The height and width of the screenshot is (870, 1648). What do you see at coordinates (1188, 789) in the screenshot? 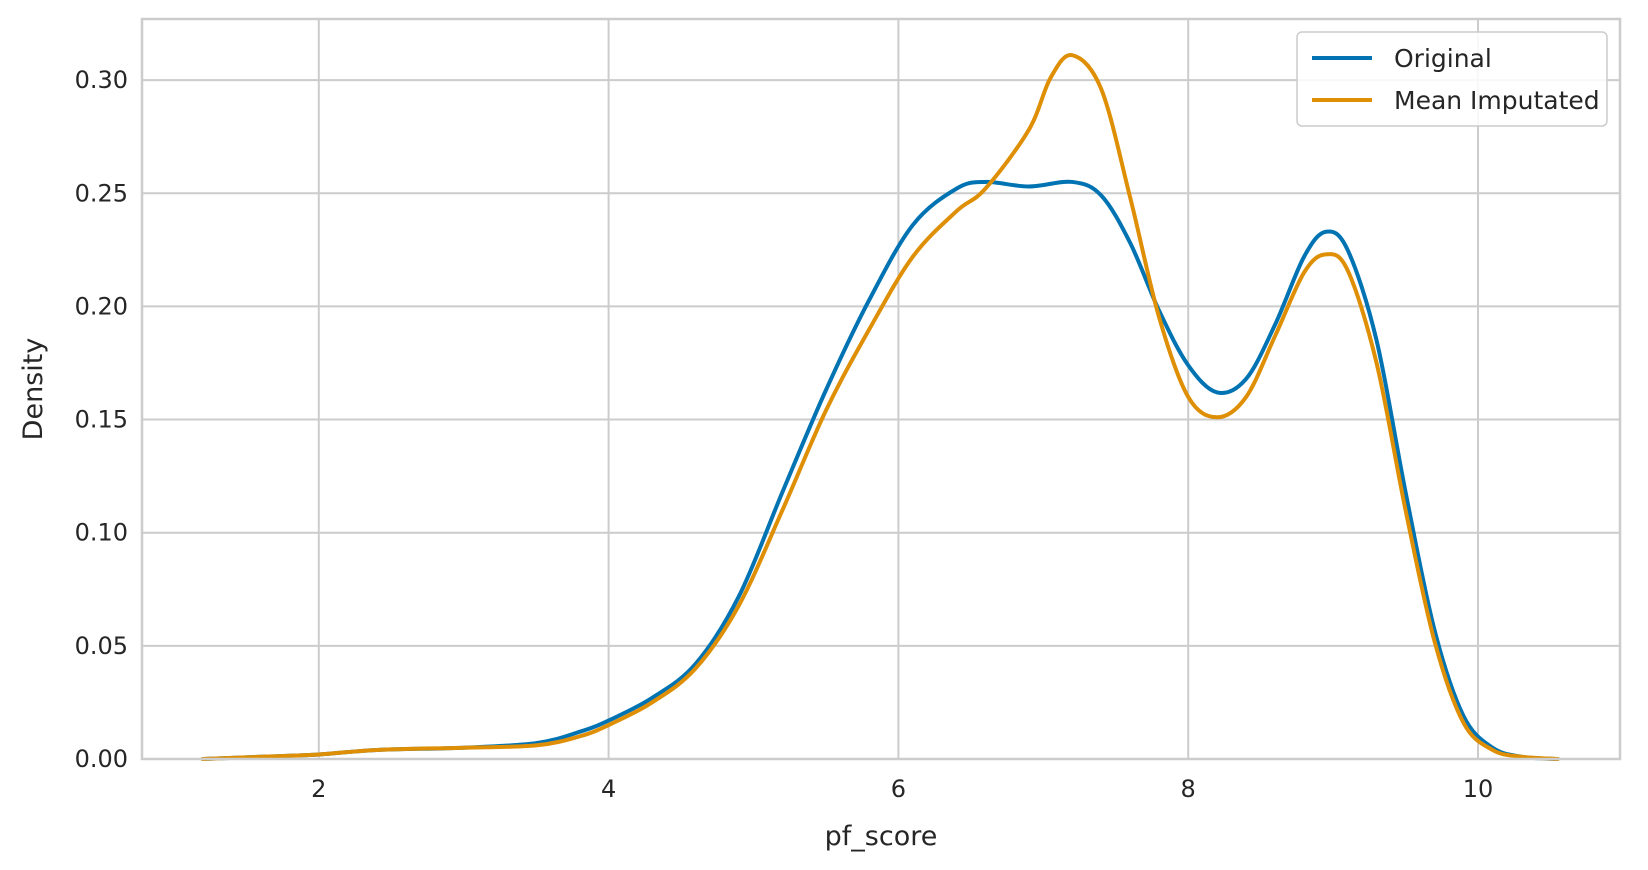
I see `x-tick-label: 8` at bounding box center [1188, 789].